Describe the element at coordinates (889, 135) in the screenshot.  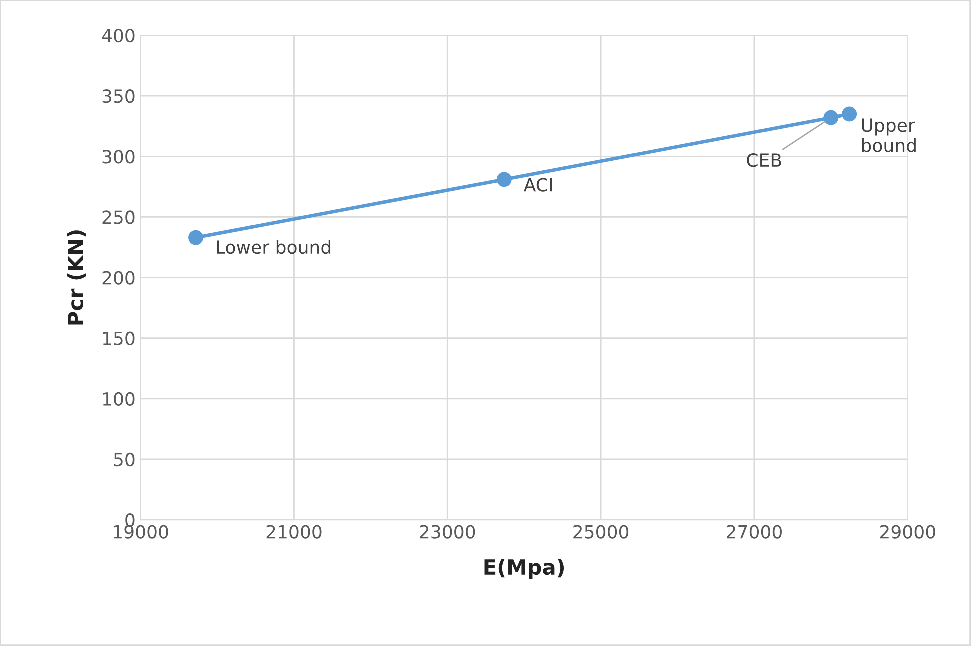
I see `annotation: Upper bound` at that location.